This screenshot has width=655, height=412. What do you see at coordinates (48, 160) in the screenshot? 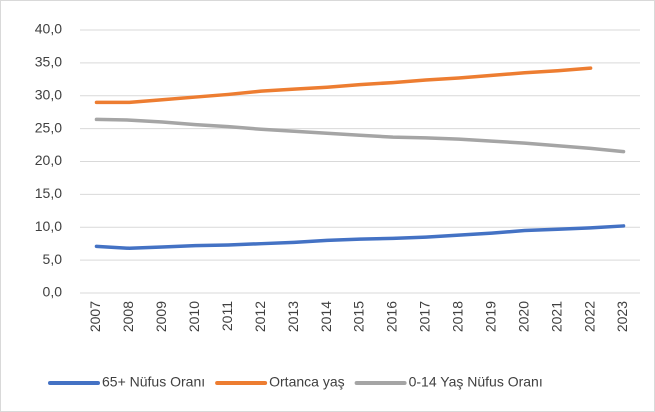
I see `y-tick-label: 20,0` at bounding box center [48, 160].